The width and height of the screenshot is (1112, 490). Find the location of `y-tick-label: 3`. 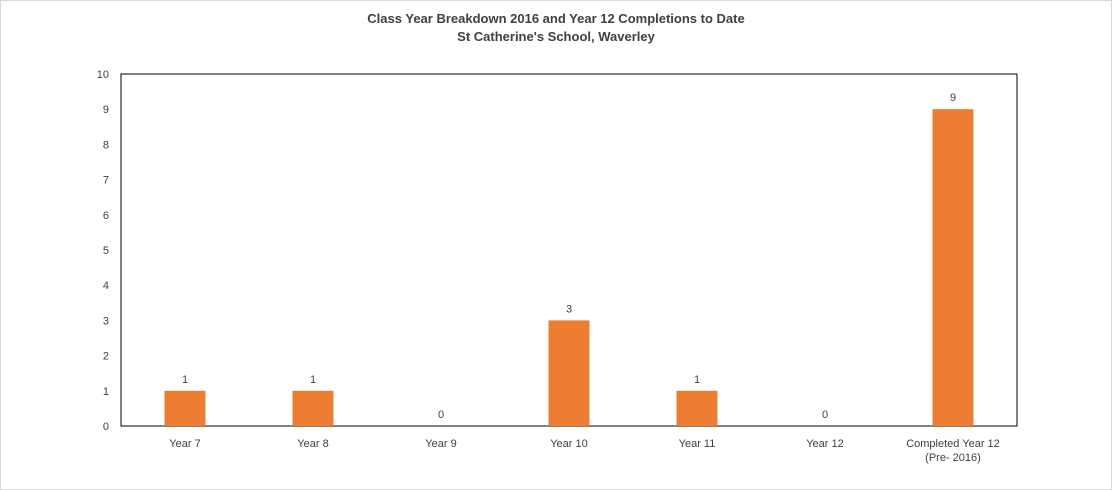

y-tick-label: 3 is located at coordinates (106, 321).